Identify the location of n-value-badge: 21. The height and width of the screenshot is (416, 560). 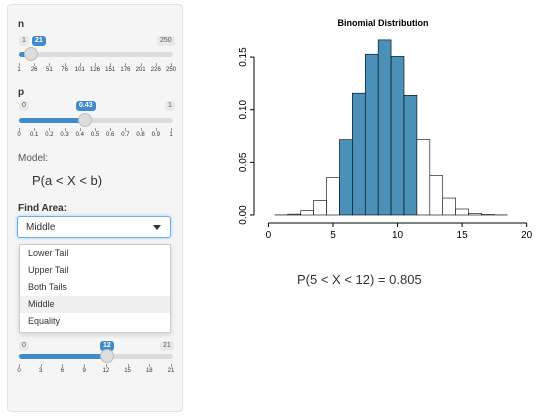
(39, 41).